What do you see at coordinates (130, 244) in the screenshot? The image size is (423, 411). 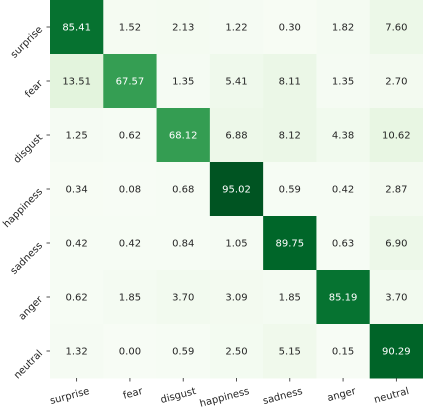 I see `cell-value-label-4-1: 0.42` at bounding box center [130, 244].